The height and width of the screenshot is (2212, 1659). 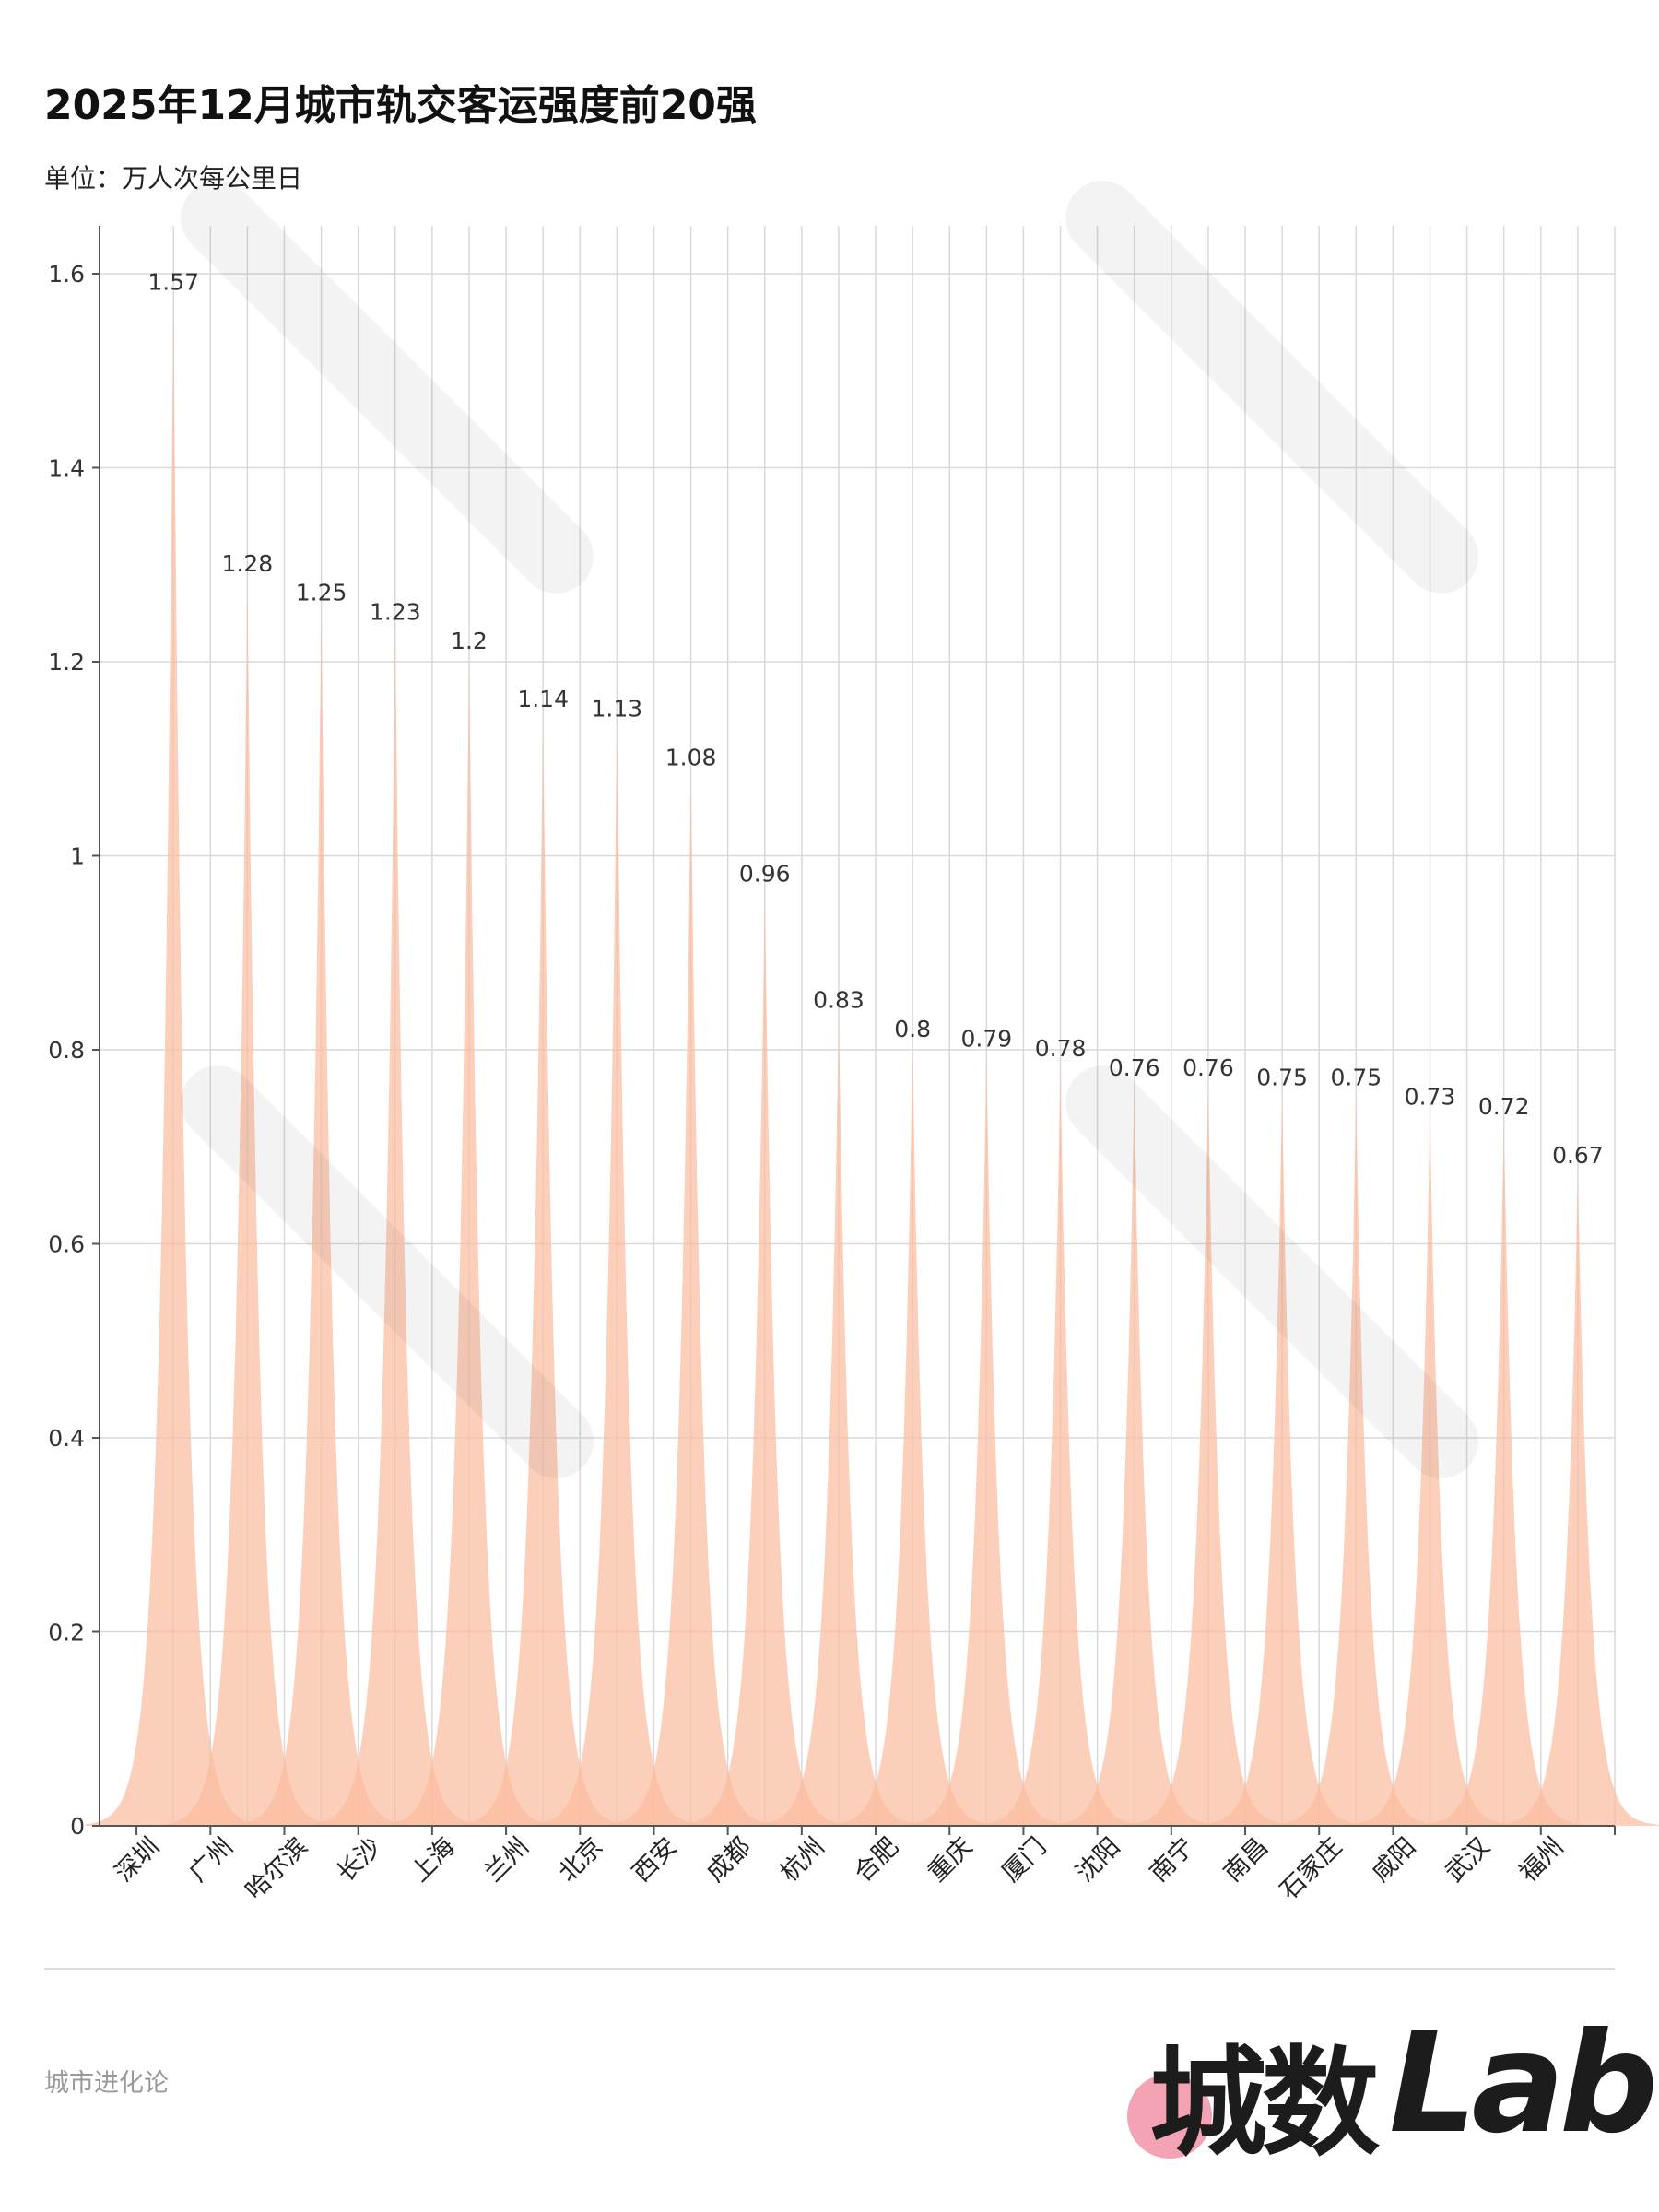 What do you see at coordinates (433, 1860) in the screenshot?
I see `x-tick-label: 上海` at bounding box center [433, 1860].